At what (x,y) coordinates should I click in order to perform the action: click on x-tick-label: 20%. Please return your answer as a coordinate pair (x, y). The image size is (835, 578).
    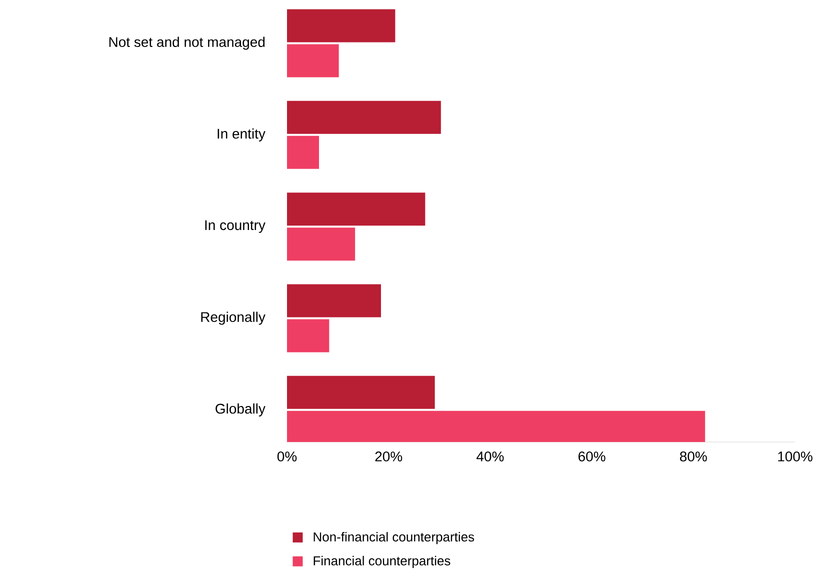
    Looking at the image, I should click on (388, 457).